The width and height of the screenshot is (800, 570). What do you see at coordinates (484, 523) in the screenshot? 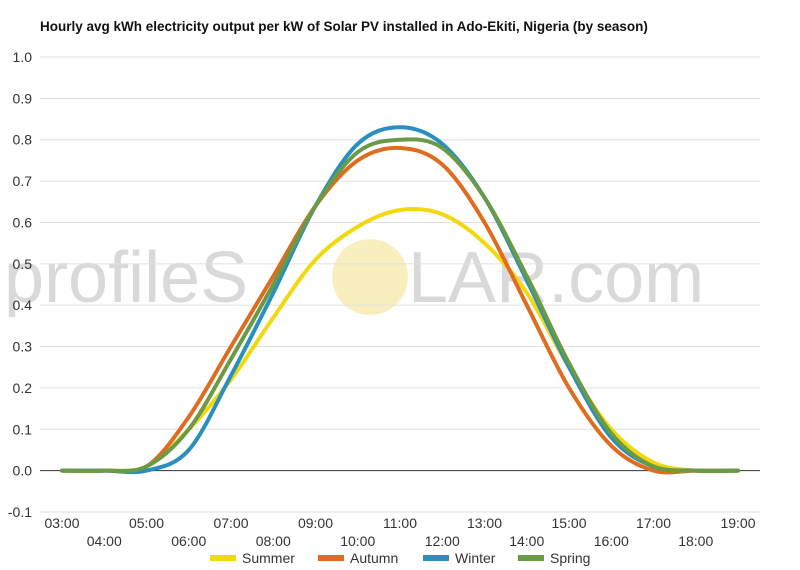
I see `x-tick-label: 13:00` at bounding box center [484, 523].